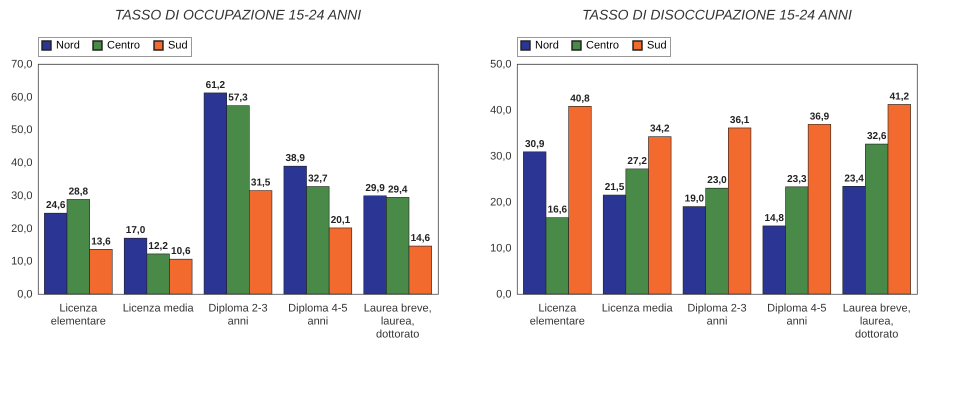 This screenshot has height=401, width=980. Describe the element at coordinates (340, 220) in the screenshot. I see `data-label: 20,1` at that location.